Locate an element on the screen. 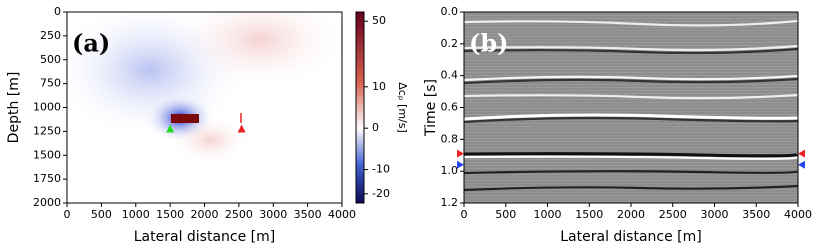 The width and height of the screenshot is (831, 247). y-tick-label: 1.0 is located at coordinates (450, 170).